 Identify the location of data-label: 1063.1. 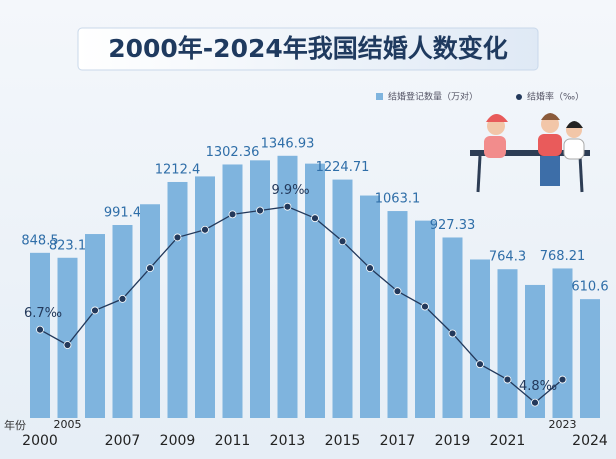
(398, 199).